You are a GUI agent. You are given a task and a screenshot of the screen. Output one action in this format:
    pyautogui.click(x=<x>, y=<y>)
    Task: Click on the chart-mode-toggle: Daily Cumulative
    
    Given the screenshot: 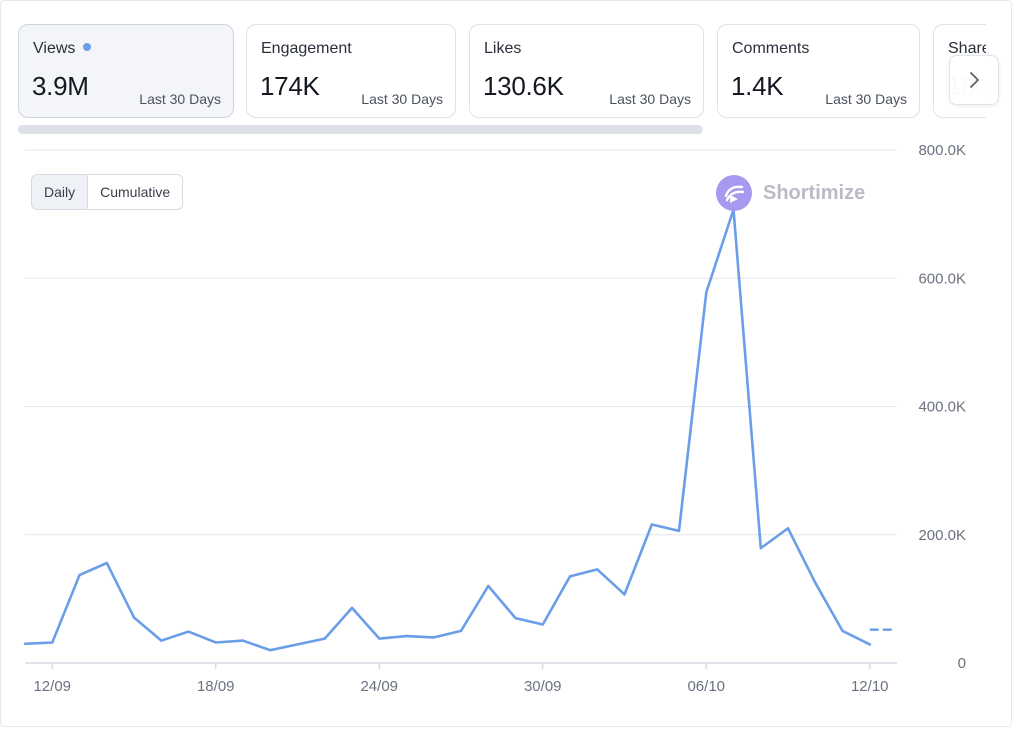 What is the action you would take?
    pyautogui.click(x=107, y=192)
    